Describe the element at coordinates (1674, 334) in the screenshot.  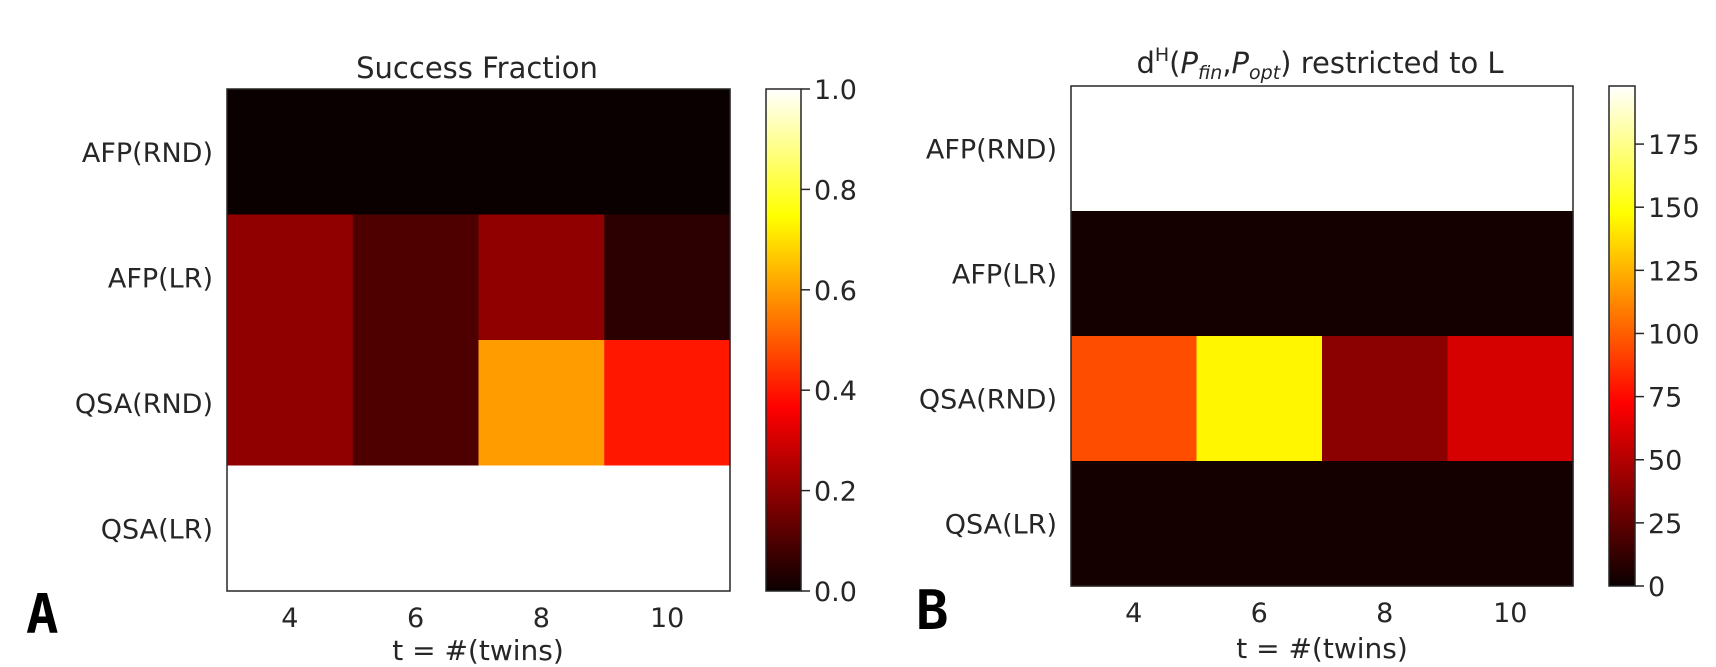
I see `panel-b-colorbar-tick-label: 100` at that location.